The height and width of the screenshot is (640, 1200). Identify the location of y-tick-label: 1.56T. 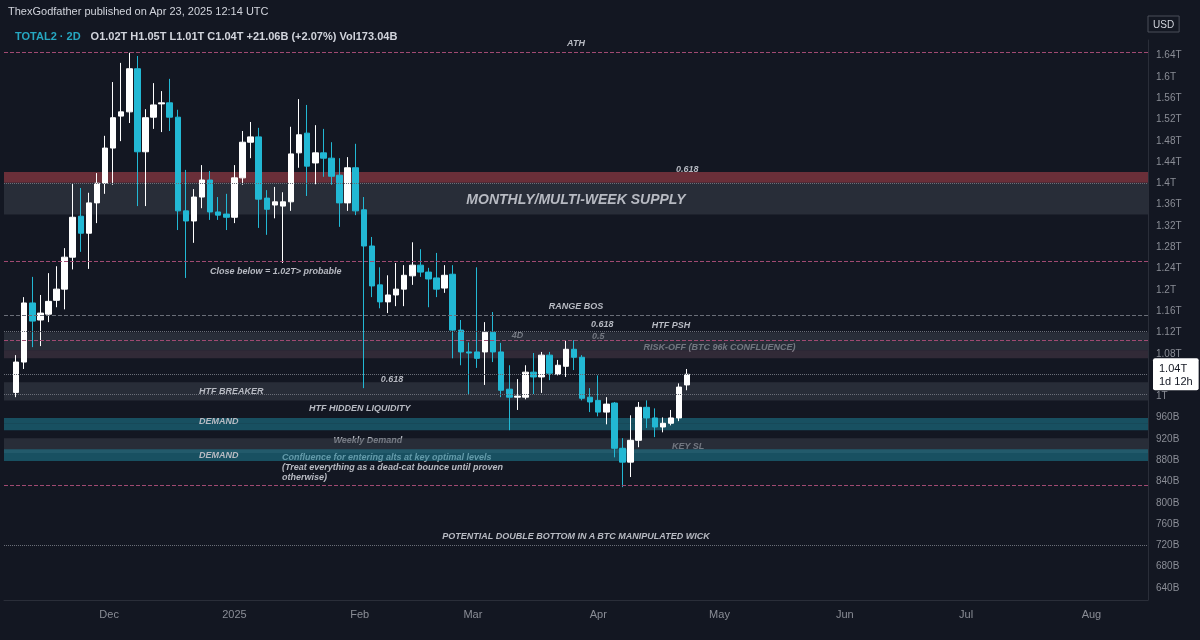
(1169, 97).